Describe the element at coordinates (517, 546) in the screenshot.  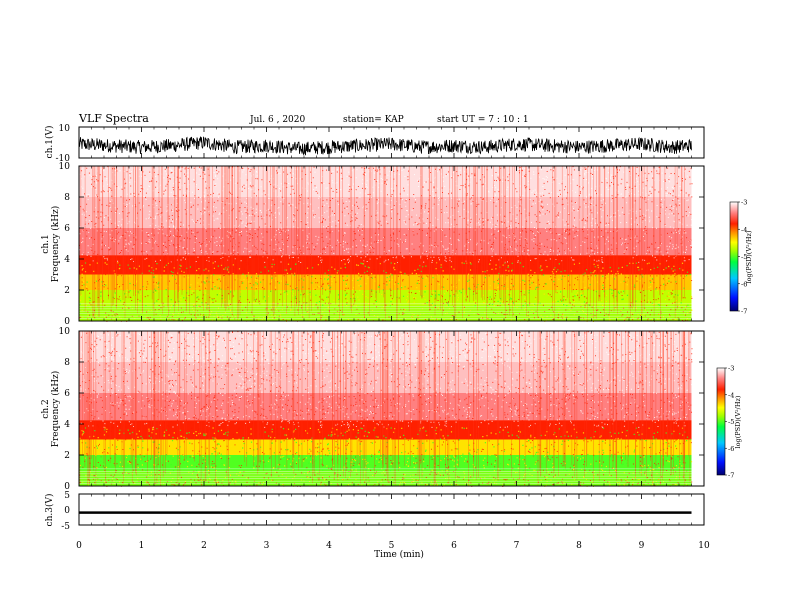
I see `x-tick-label: 7` at that location.